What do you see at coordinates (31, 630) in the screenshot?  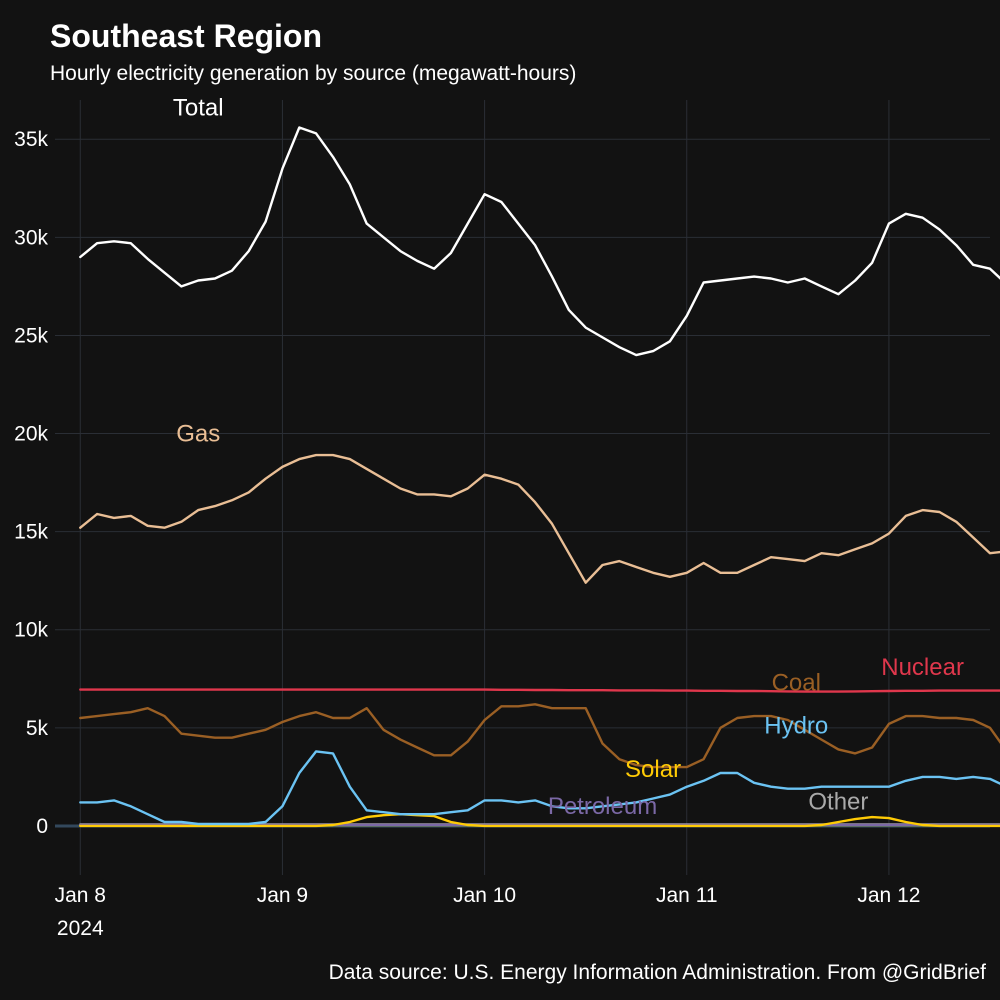 I see `y-tick-label: 10k` at bounding box center [31, 630].